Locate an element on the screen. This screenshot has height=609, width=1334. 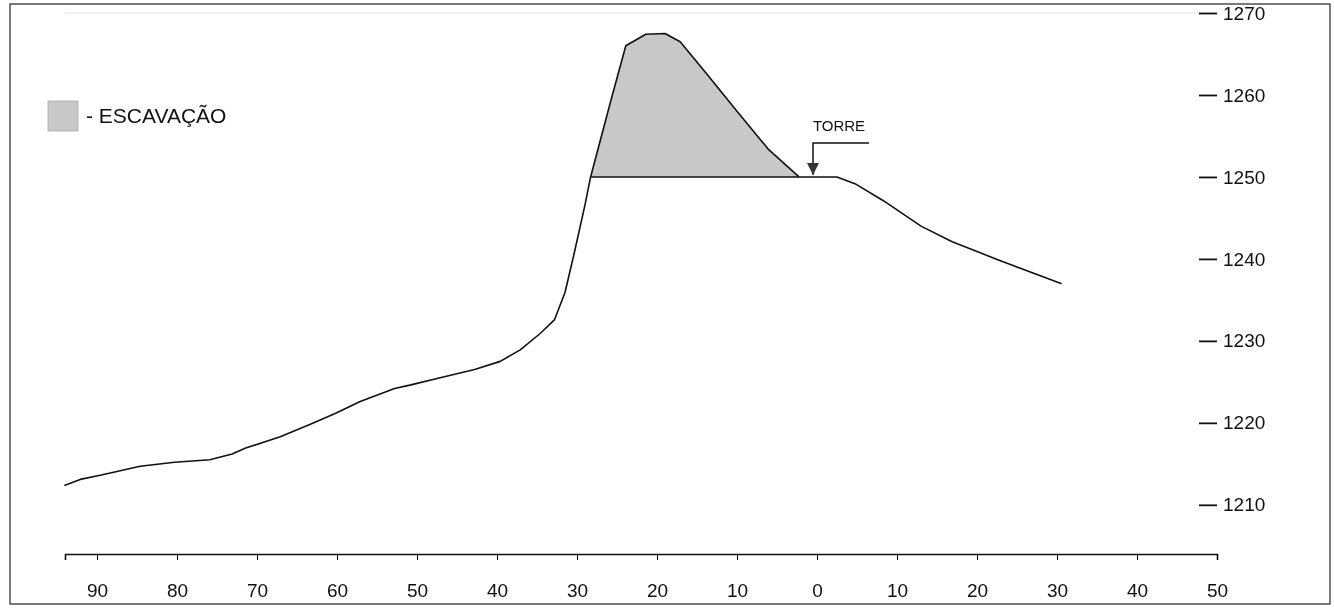
y-tick-label: 1210 is located at coordinates (1244, 505).